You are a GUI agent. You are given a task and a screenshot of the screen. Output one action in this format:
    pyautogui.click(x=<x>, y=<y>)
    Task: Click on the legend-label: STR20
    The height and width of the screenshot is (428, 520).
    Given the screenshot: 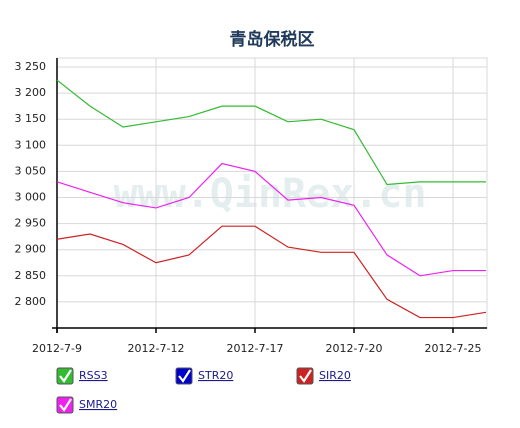 What is the action you would take?
    pyautogui.click(x=215, y=375)
    